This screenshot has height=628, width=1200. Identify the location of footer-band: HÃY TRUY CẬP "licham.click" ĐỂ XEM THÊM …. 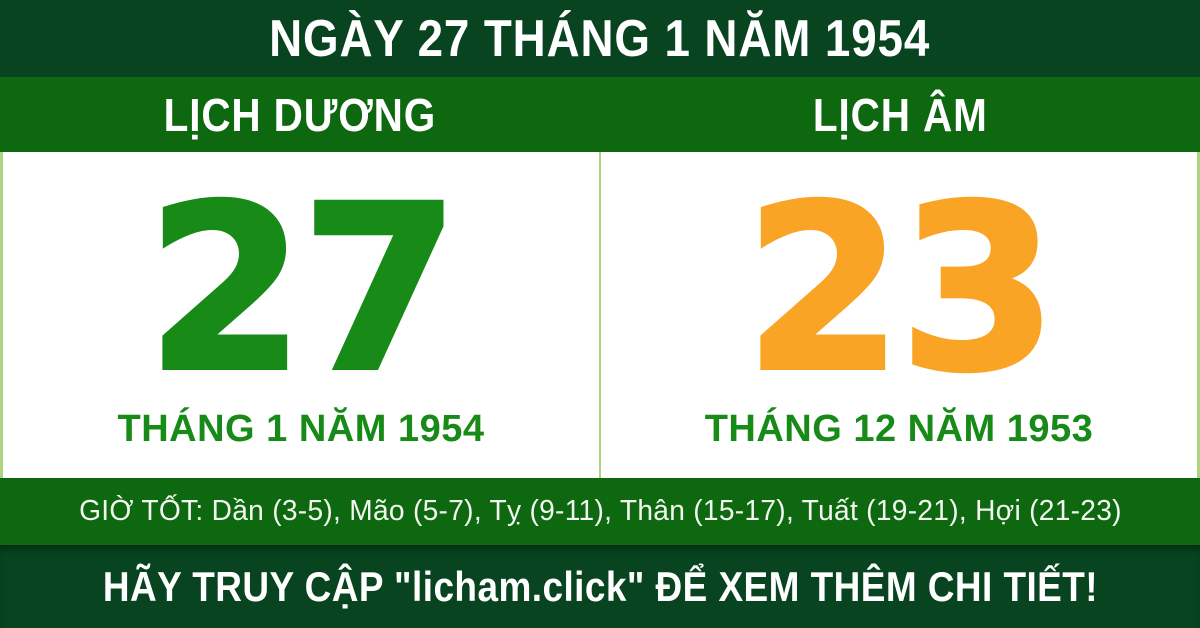
(600, 586).